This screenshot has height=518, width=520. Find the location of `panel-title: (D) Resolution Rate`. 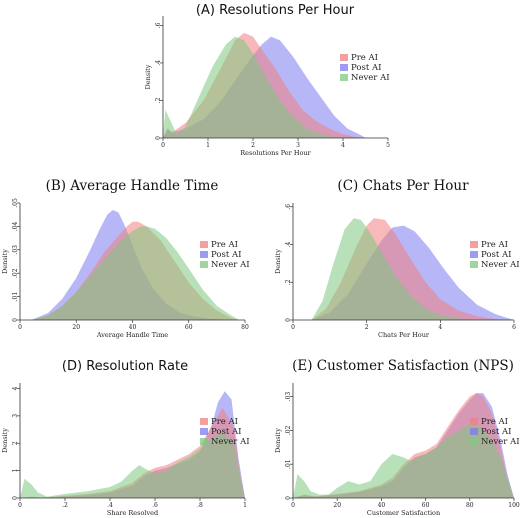

panel-title: (D) Resolution Rate is located at coordinates (125, 366).